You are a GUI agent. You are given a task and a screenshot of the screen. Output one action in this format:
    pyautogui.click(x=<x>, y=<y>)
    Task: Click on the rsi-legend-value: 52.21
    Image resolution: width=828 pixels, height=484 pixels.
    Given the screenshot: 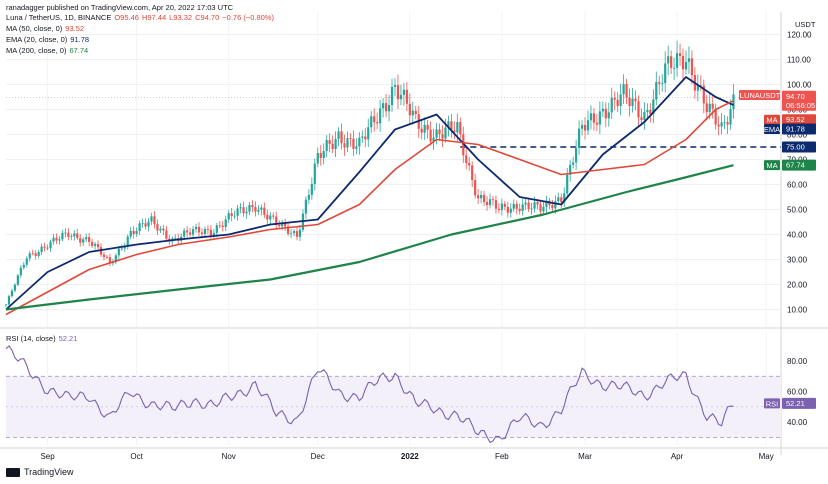 What is the action you would take?
    pyautogui.click(x=68, y=338)
    